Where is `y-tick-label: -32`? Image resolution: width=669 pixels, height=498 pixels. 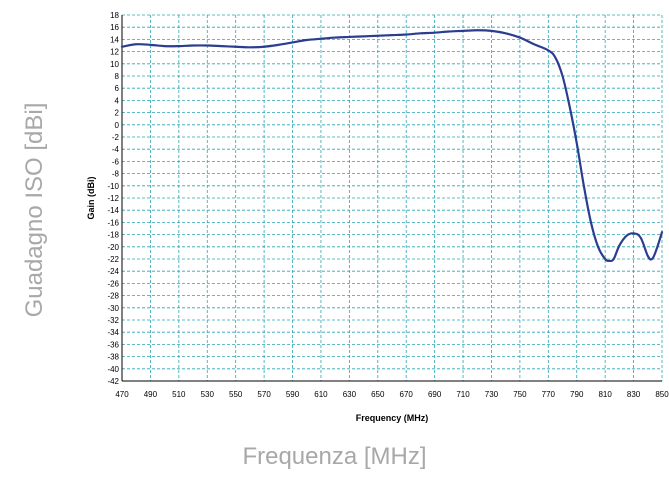
y-tick-label: -32 is located at coordinates (113, 320).